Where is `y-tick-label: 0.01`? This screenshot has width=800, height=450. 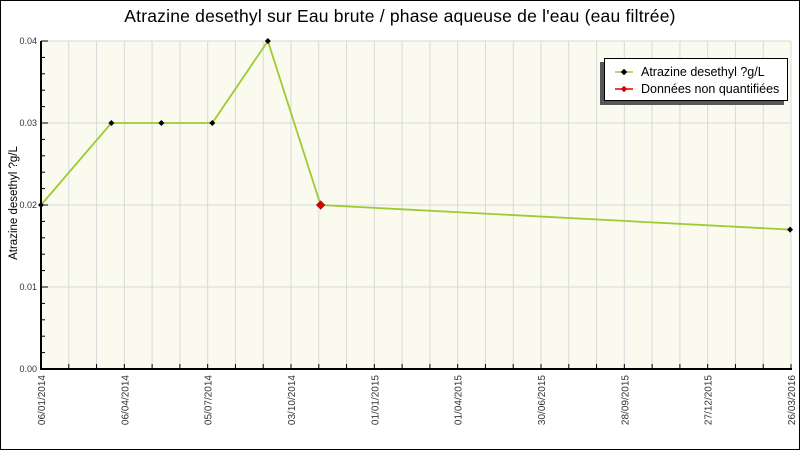 y-tick-label: 0.01 is located at coordinates (28, 287).